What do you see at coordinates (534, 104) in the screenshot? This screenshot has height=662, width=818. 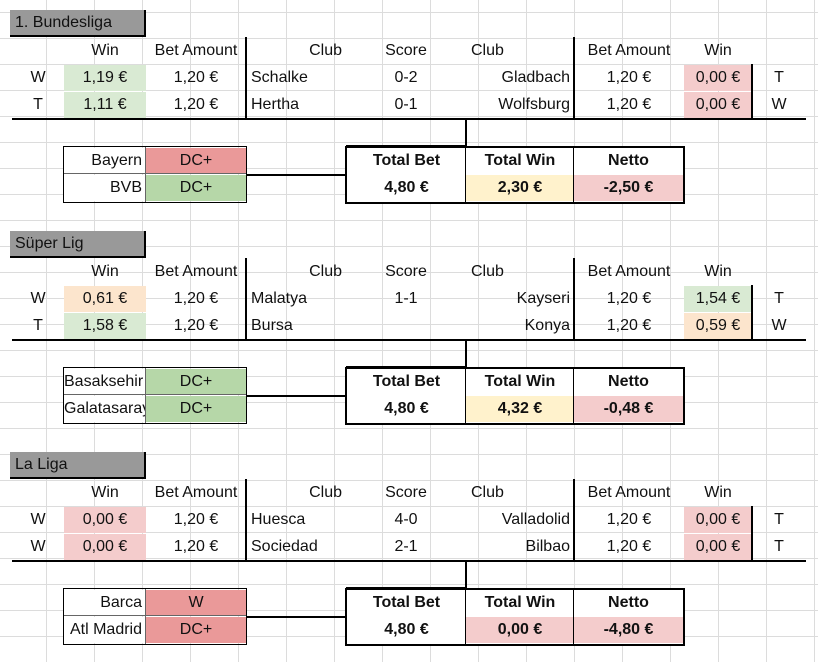 I see `away-club-cell: Wolfsburg` at bounding box center [534, 104].